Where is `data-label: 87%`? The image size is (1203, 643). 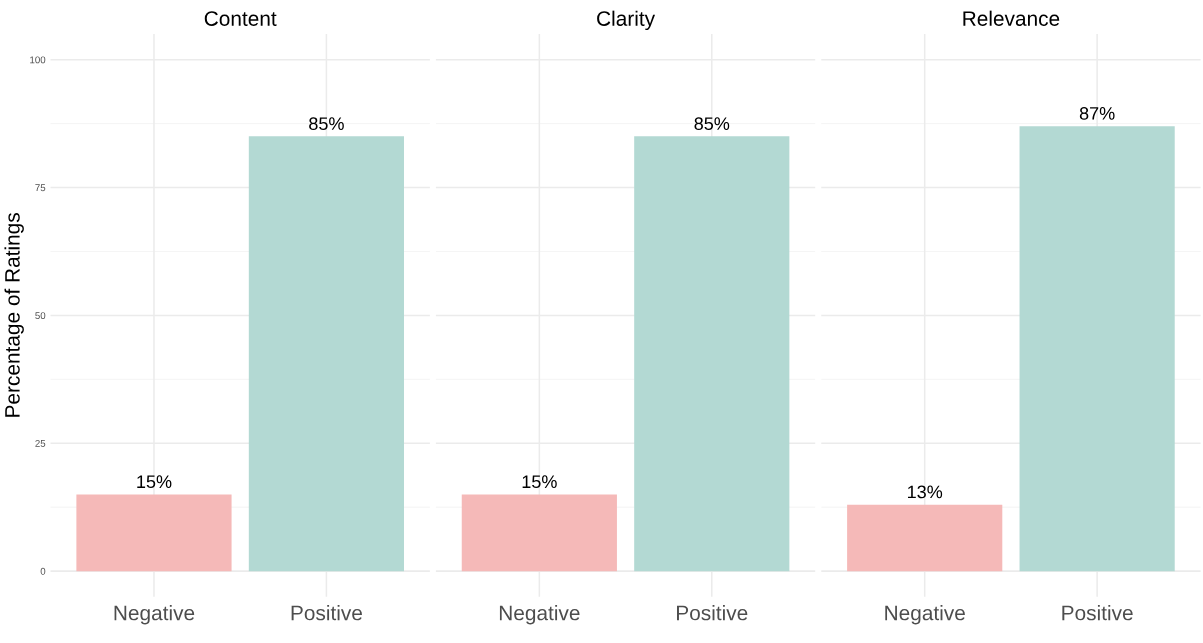 data-label: 87% is located at coordinates (1097, 113).